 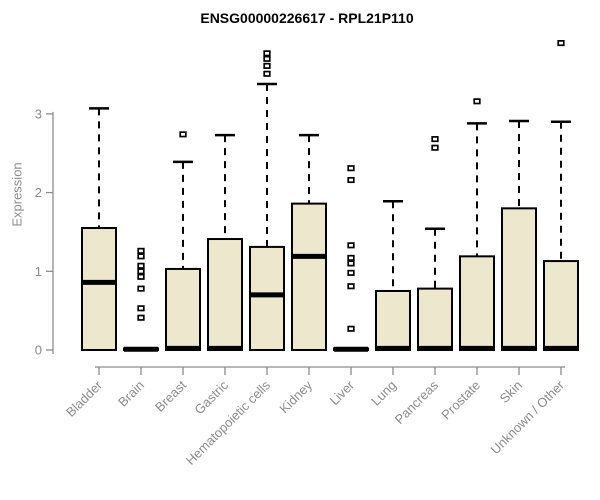 I want to click on x-tick-label: Lung, so click(x=383, y=393).